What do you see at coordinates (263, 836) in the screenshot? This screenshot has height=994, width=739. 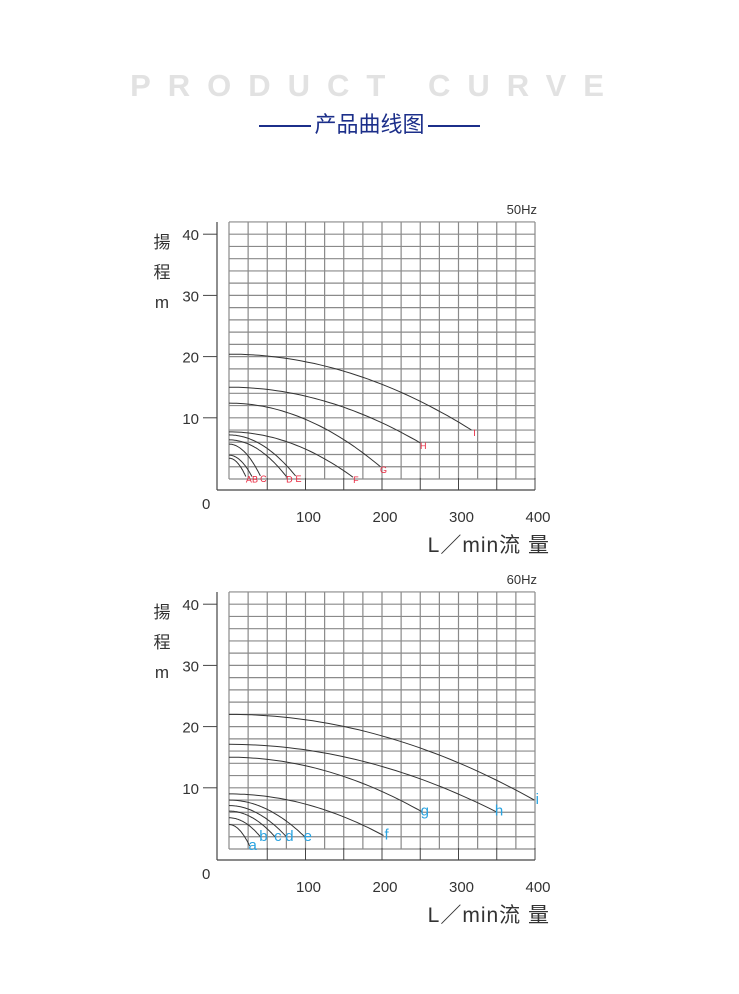 I see `curve-label-b: b` at bounding box center [263, 836].